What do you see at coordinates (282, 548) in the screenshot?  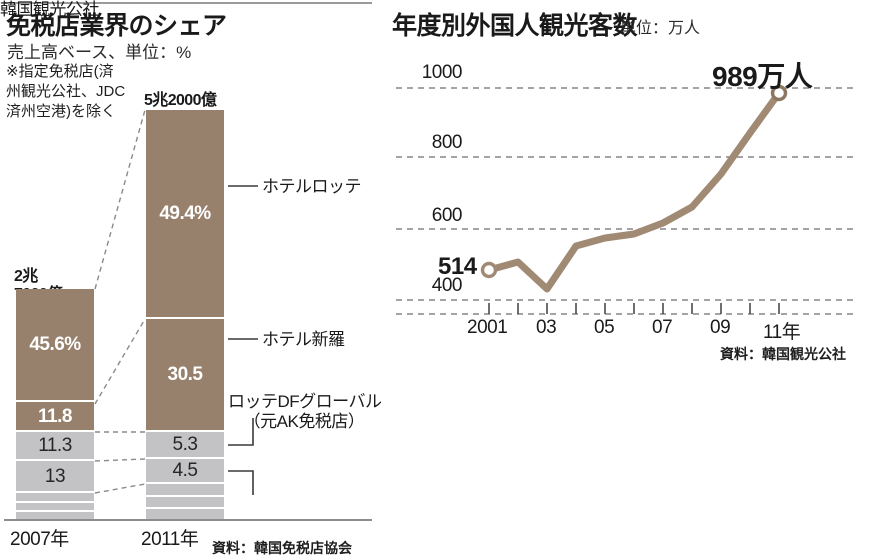 I see `left-chart-source: 資料：韓国免税店協会` at bounding box center [282, 548].